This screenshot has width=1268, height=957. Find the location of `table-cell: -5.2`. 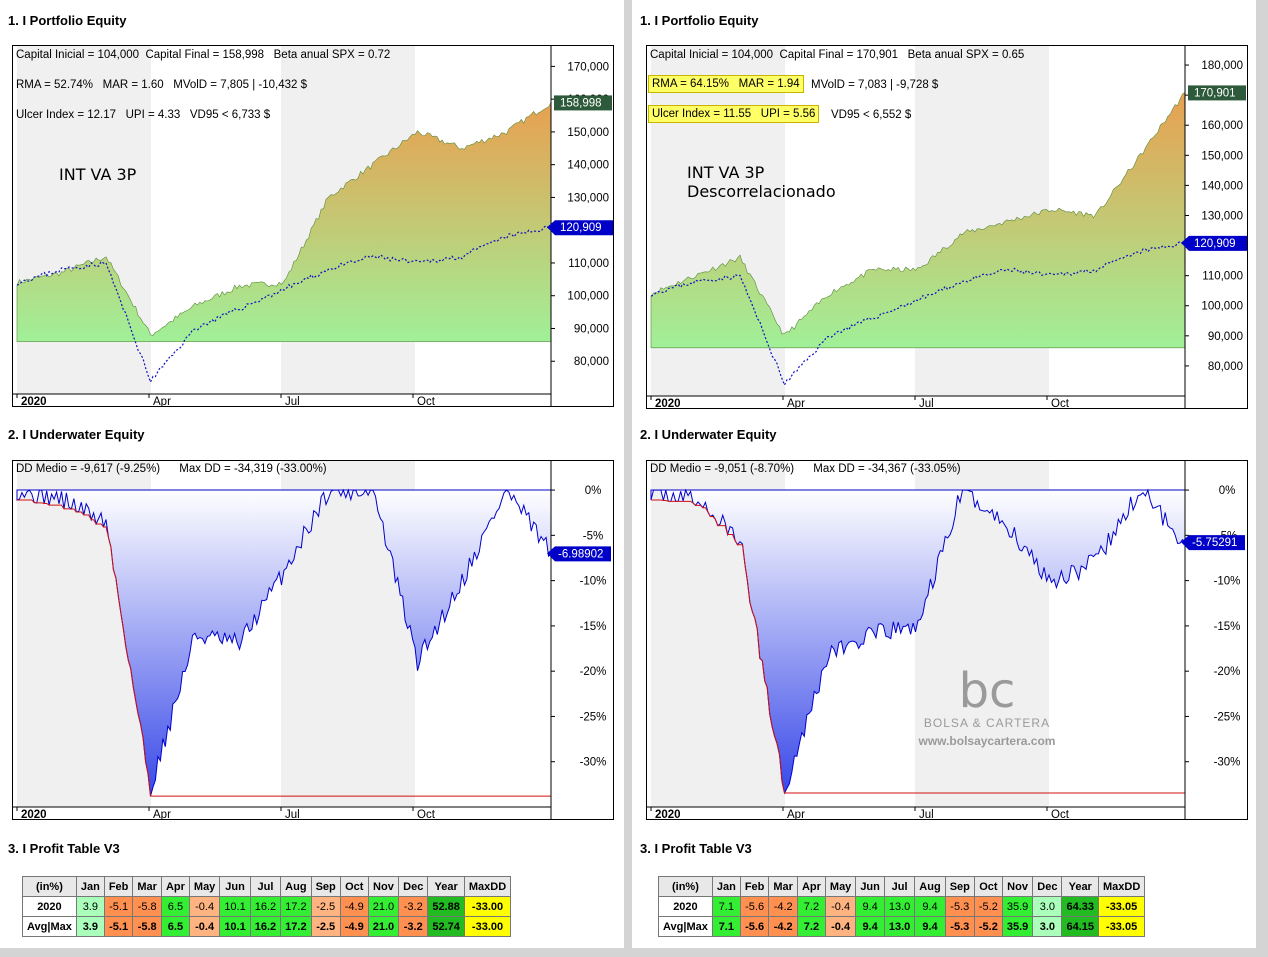

table-cell: -5.2 is located at coordinates (988, 926).